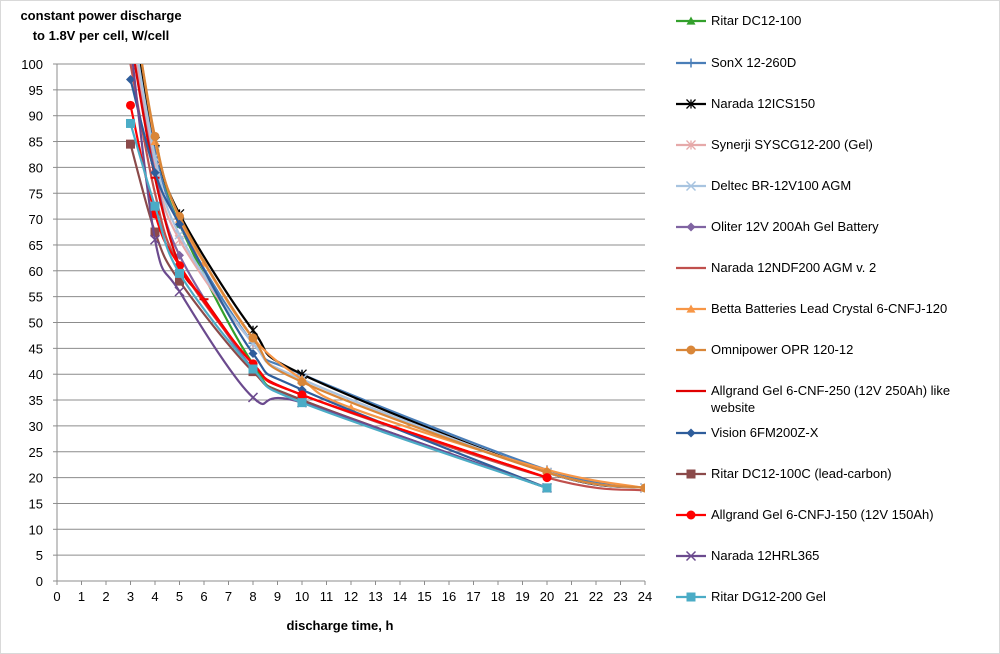  Describe the element at coordinates (829, 308) in the screenshot. I see `legend-label: Betta Batteries Lead Crystal 6-CNFJ-120` at that location.